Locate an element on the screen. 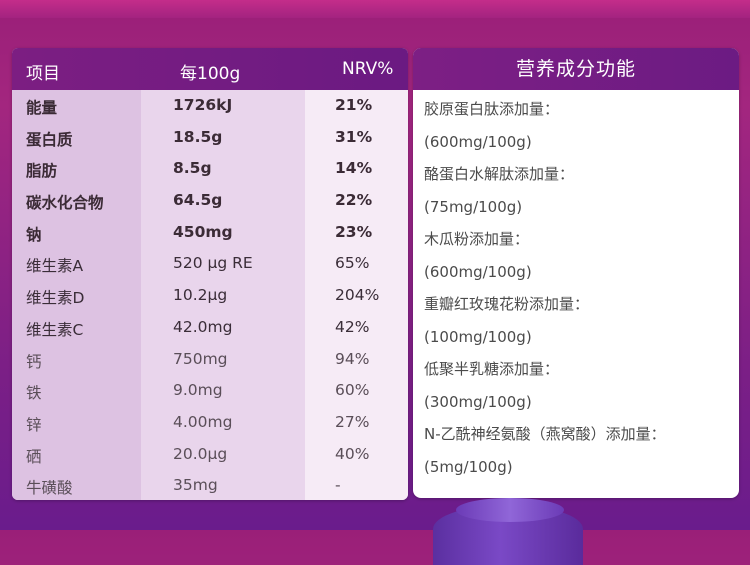  top-band is located at coordinates (375, 9).